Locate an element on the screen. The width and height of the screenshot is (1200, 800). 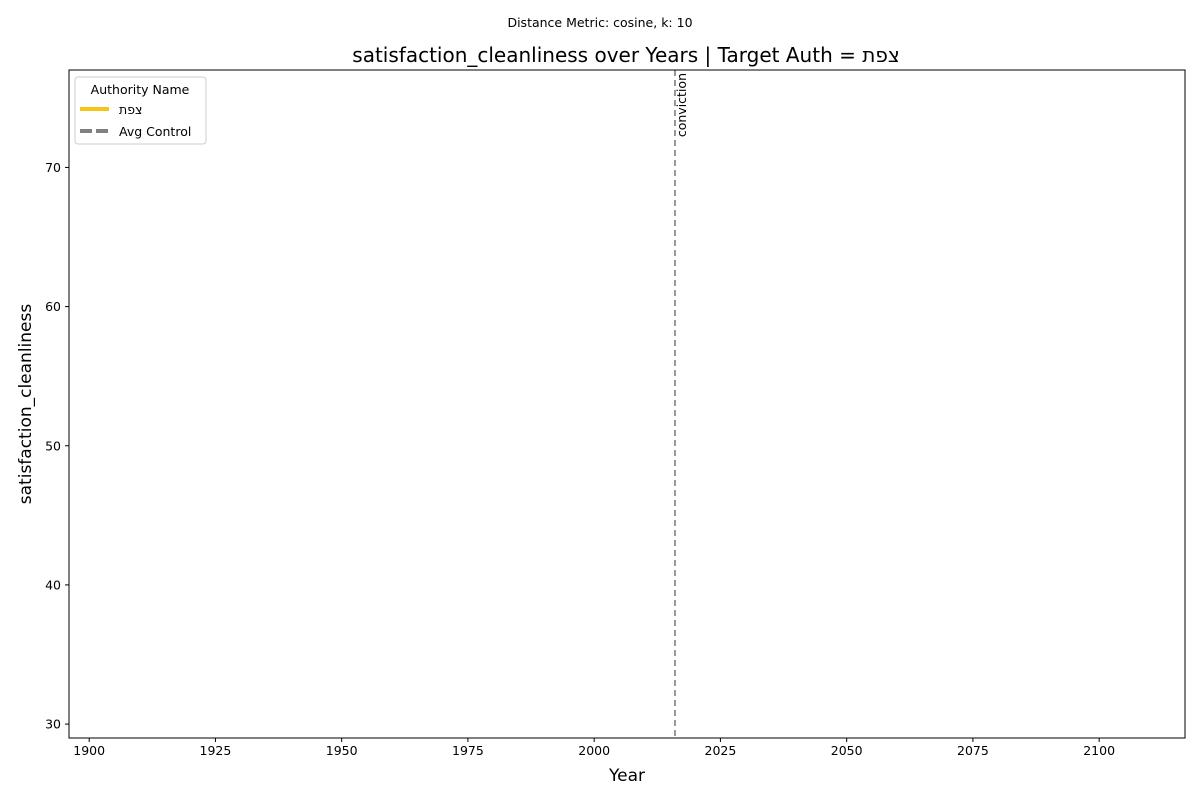
x-tick-label: 2000 is located at coordinates (594, 750).